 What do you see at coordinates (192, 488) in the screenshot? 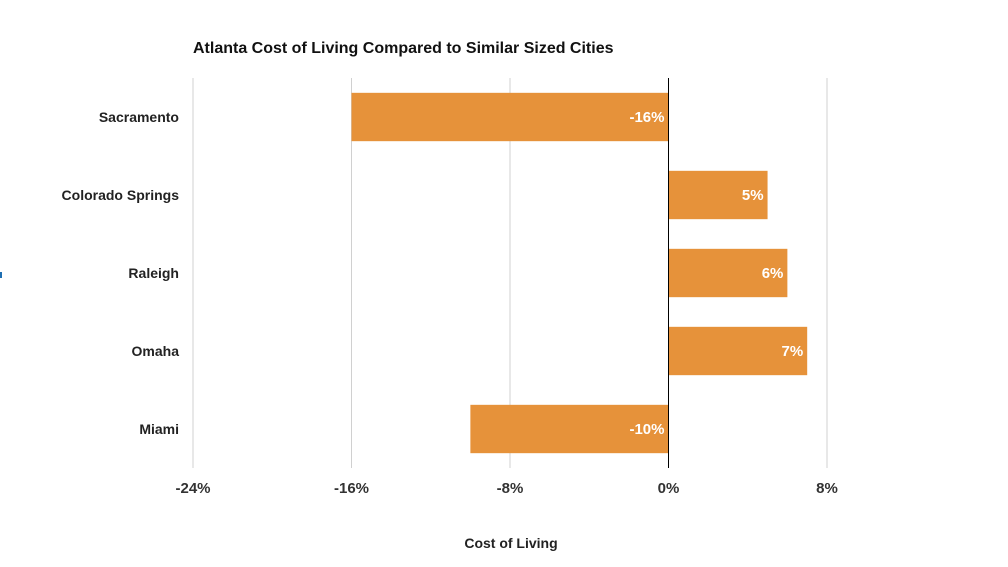
I see `x-tick-label: -24%` at bounding box center [192, 488].